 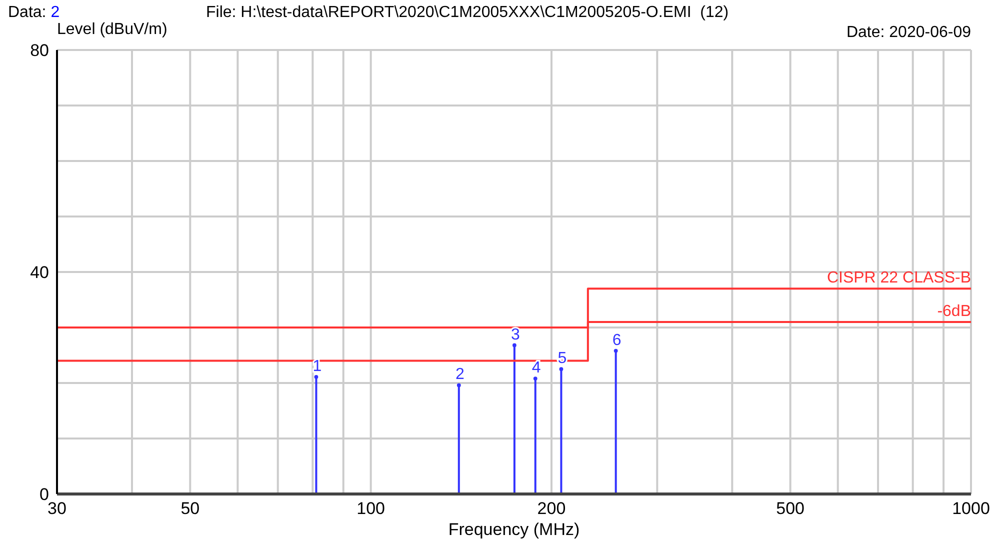 What do you see at coordinates (39, 272) in the screenshot?
I see `y-tick-label: 40` at bounding box center [39, 272].